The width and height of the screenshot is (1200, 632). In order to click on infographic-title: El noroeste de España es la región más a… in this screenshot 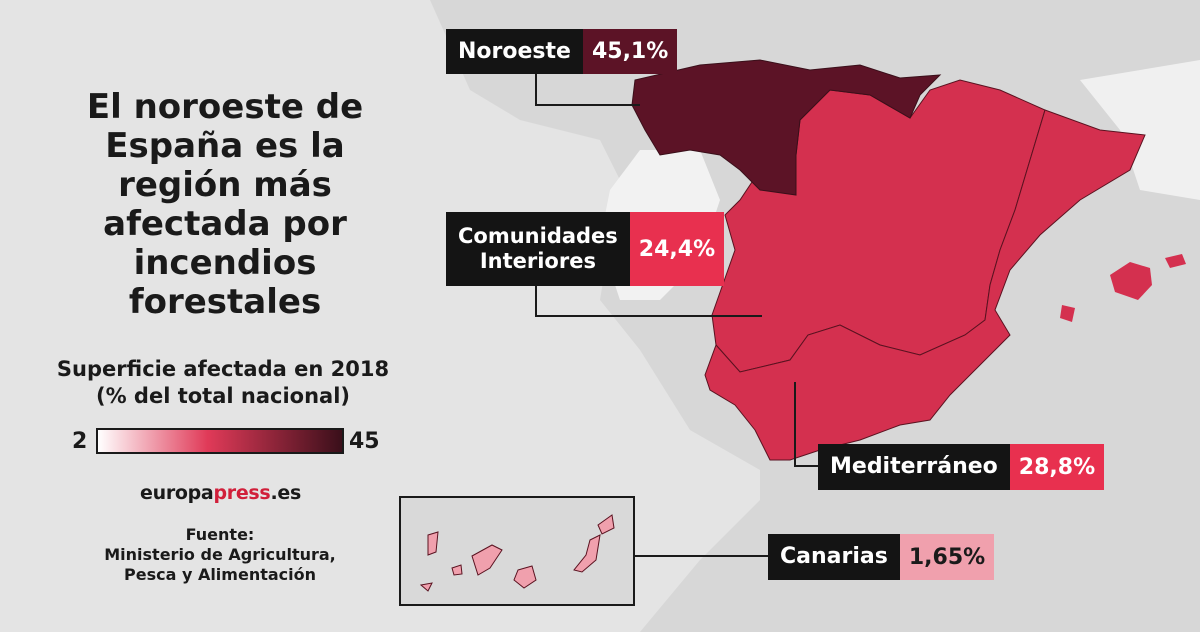, I will do `click(225, 204)`.